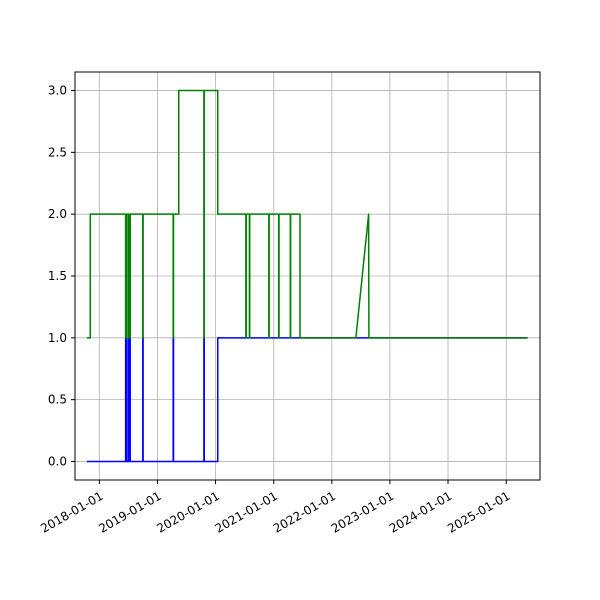 The height and width of the screenshot is (600, 600). What do you see at coordinates (246, 512) in the screenshot?
I see `x-tick-label: 2021-01-01` at bounding box center [246, 512].